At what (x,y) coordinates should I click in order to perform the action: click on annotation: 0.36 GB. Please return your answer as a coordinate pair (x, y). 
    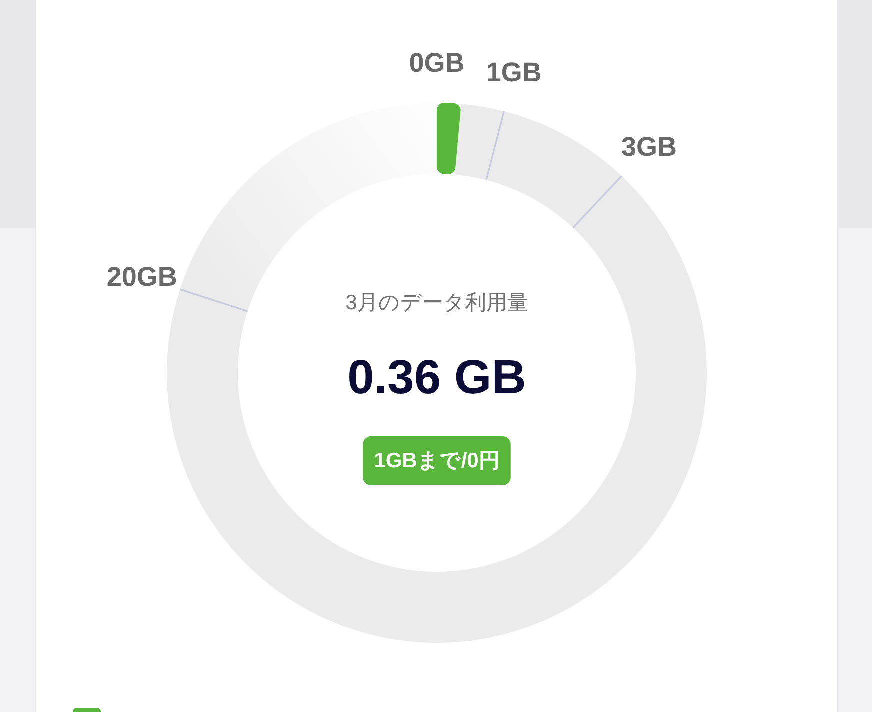
    Looking at the image, I should click on (437, 378).